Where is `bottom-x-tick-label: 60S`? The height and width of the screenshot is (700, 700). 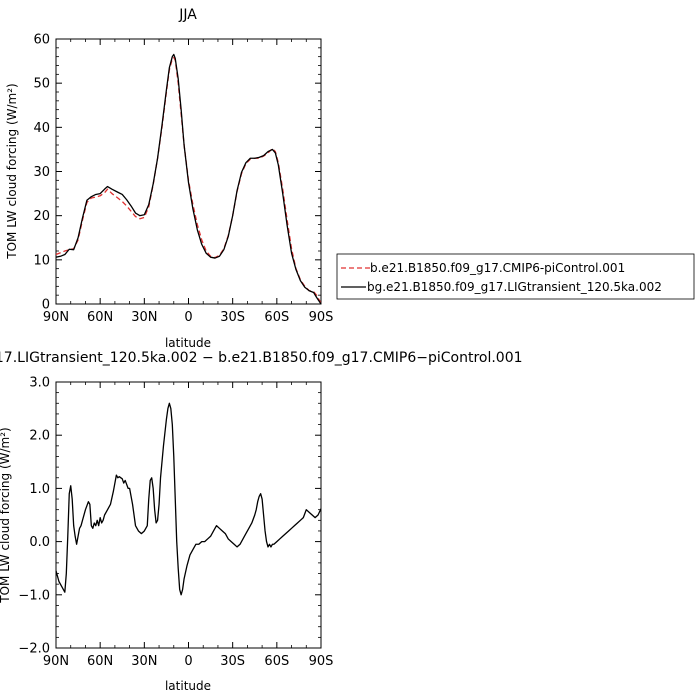
bottom-x-tick-label: 60S is located at coordinates (276, 661).